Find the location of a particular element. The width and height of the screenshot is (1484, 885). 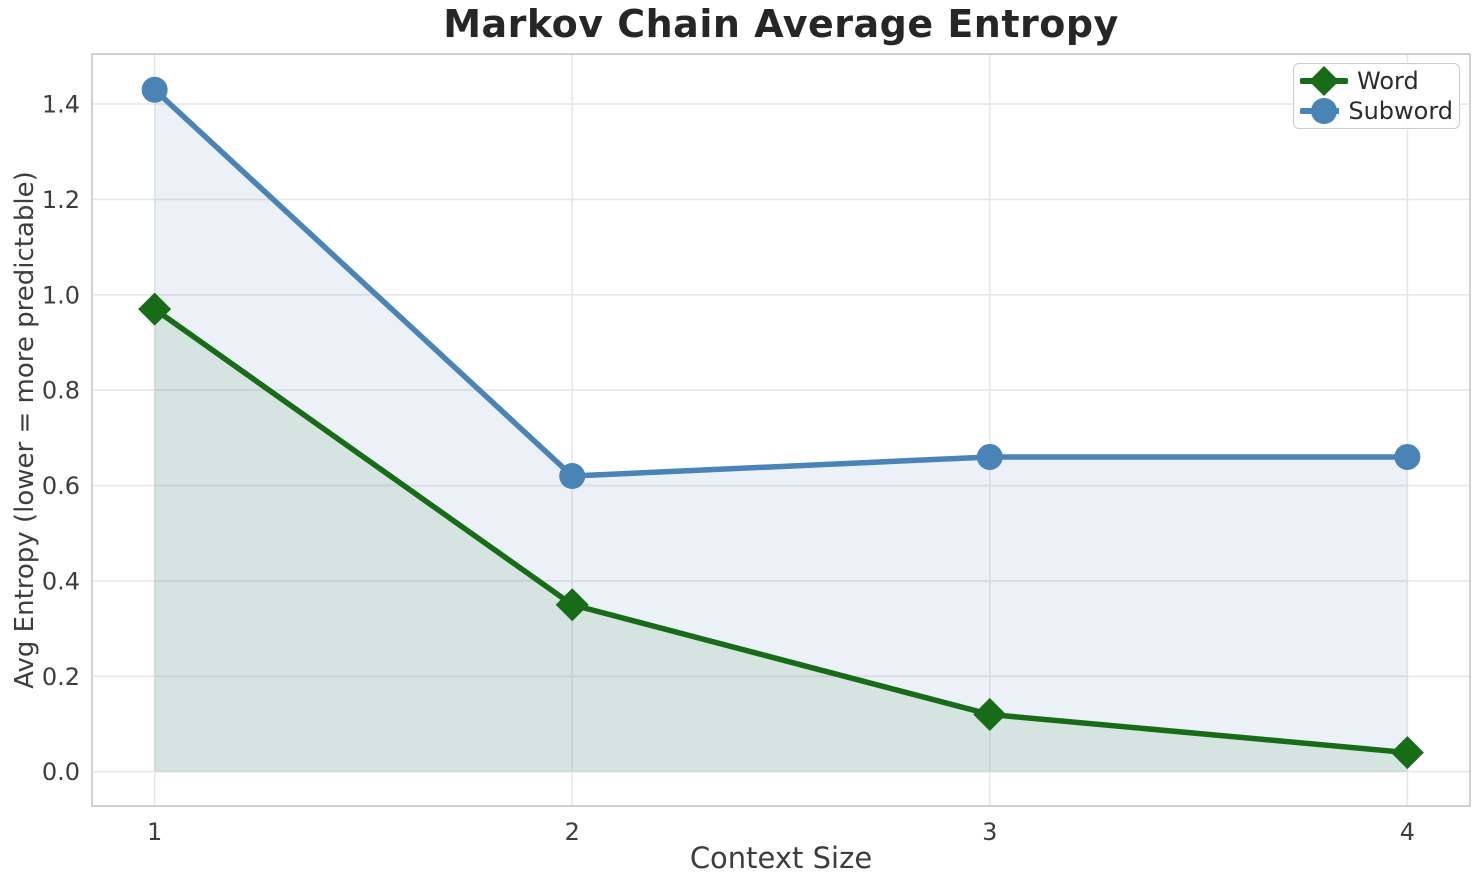

svg-text: 3 is located at coordinates (989, 832).